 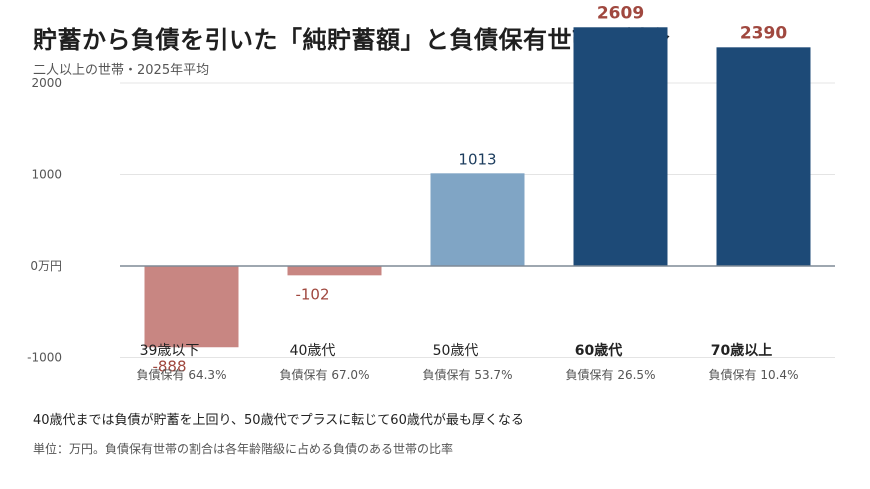 I want to click on y-tick-label: 1000, so click(x=46, y=175).